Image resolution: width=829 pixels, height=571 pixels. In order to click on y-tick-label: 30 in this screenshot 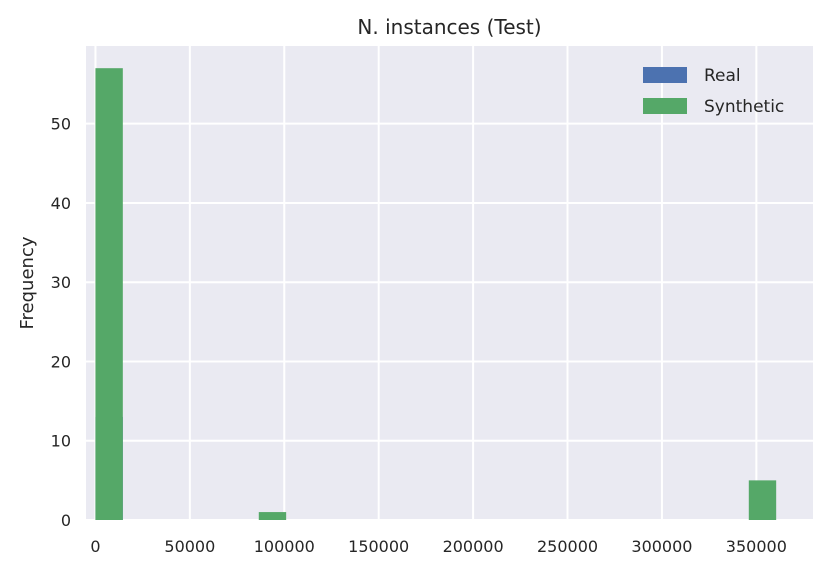, I will do `click(61, 282)`.